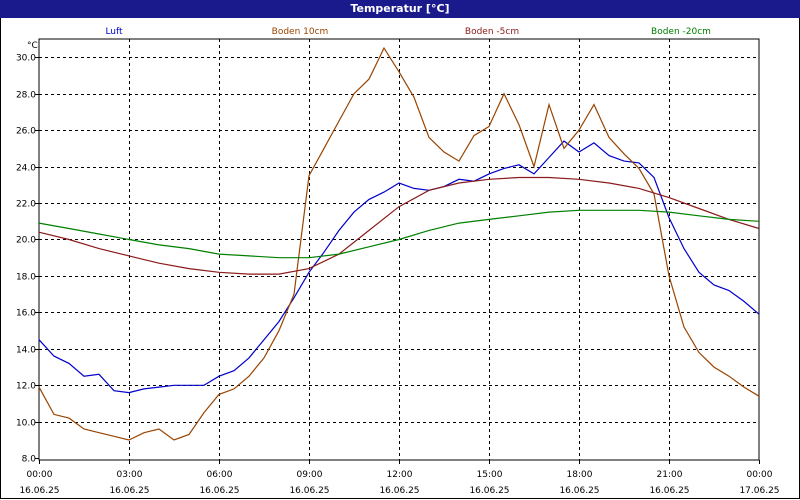 This screenshot has height=500, width=800. Describe the element at coordinates (400, 475) in the screenshot. I see `x-tick-time: 12:00` at that location.